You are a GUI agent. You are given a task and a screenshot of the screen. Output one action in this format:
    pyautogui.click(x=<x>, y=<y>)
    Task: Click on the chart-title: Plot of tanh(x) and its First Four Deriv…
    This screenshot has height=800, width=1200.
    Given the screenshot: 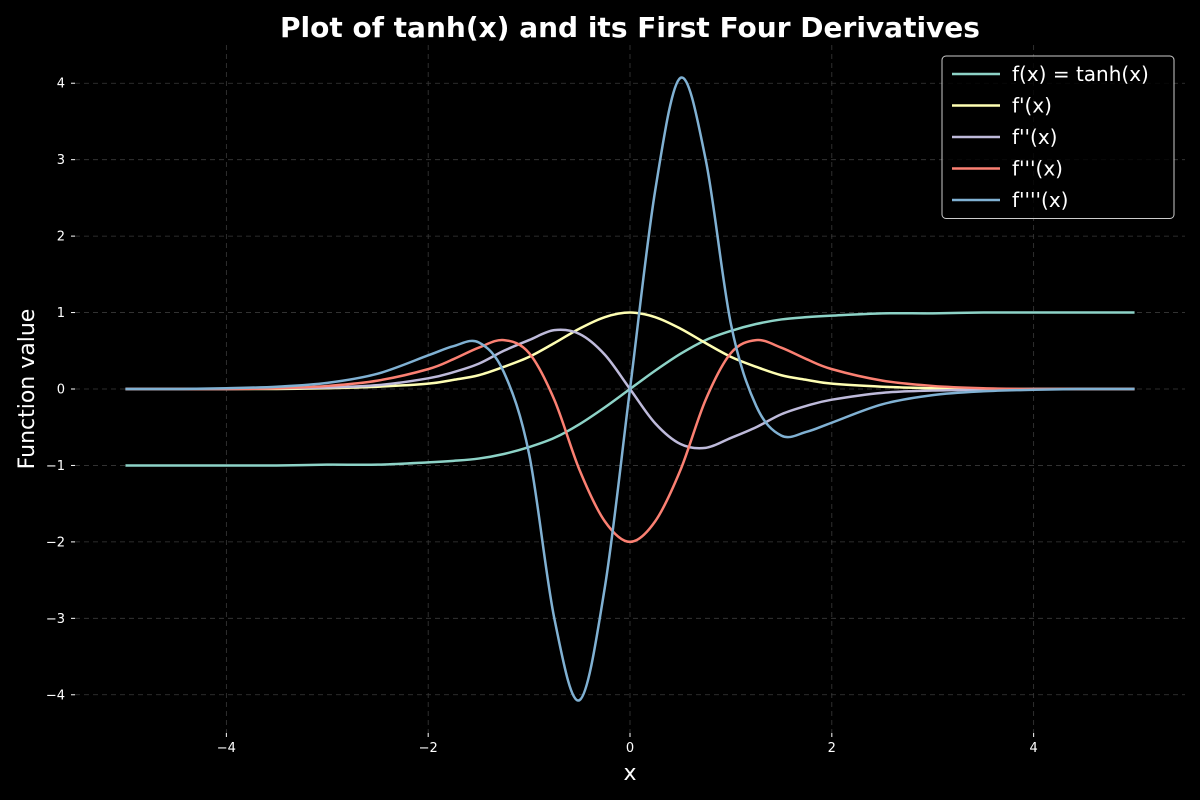 What is the action you would take?
    pyautogui.click(x=630, y=27)
    